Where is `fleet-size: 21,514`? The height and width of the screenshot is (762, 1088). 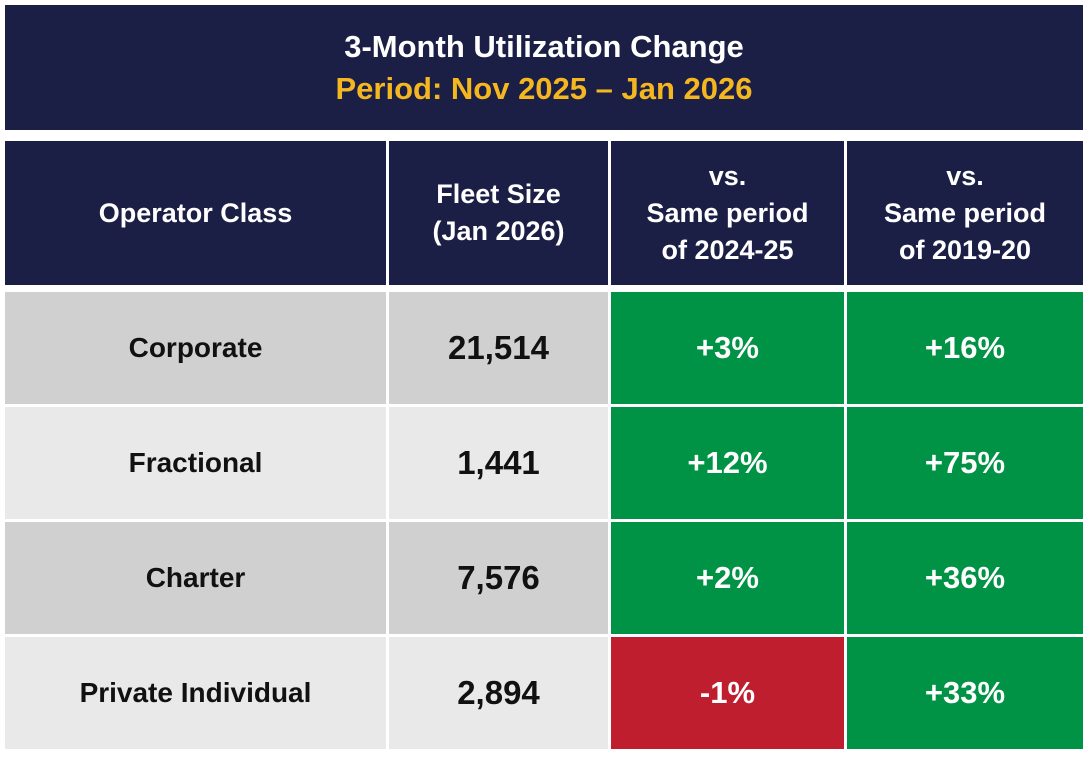
fleet-size: 21,514 is located at coordinates (498, 348).